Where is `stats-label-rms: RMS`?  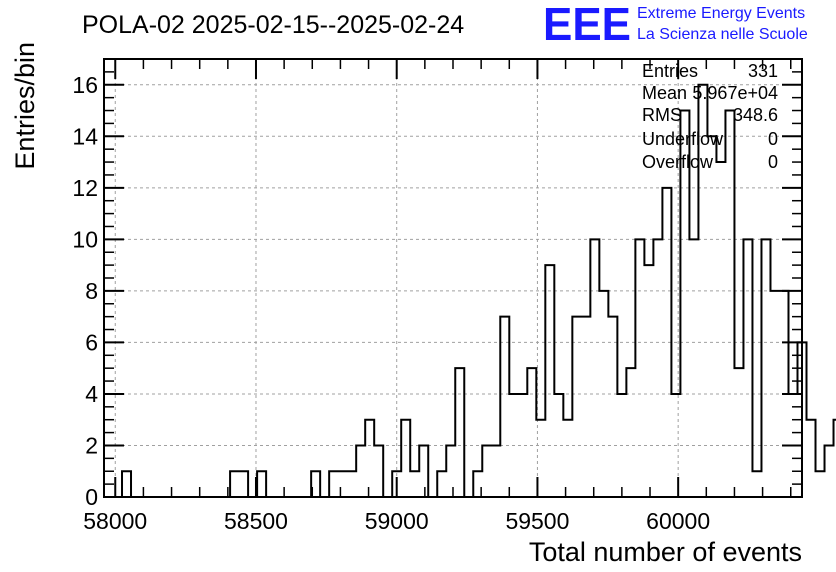
stats-label-rms: RMS is located at coordinates (662, 115).